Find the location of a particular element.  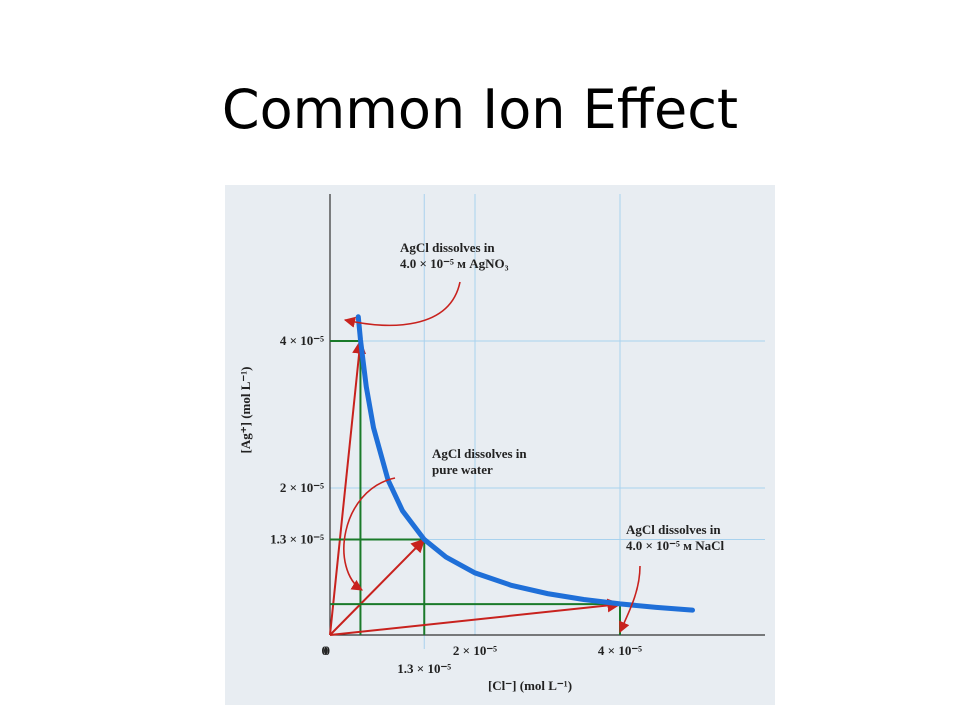

x-tick-label: 1.3 × 10⁻⁵ is located at coordinates (424, 668).